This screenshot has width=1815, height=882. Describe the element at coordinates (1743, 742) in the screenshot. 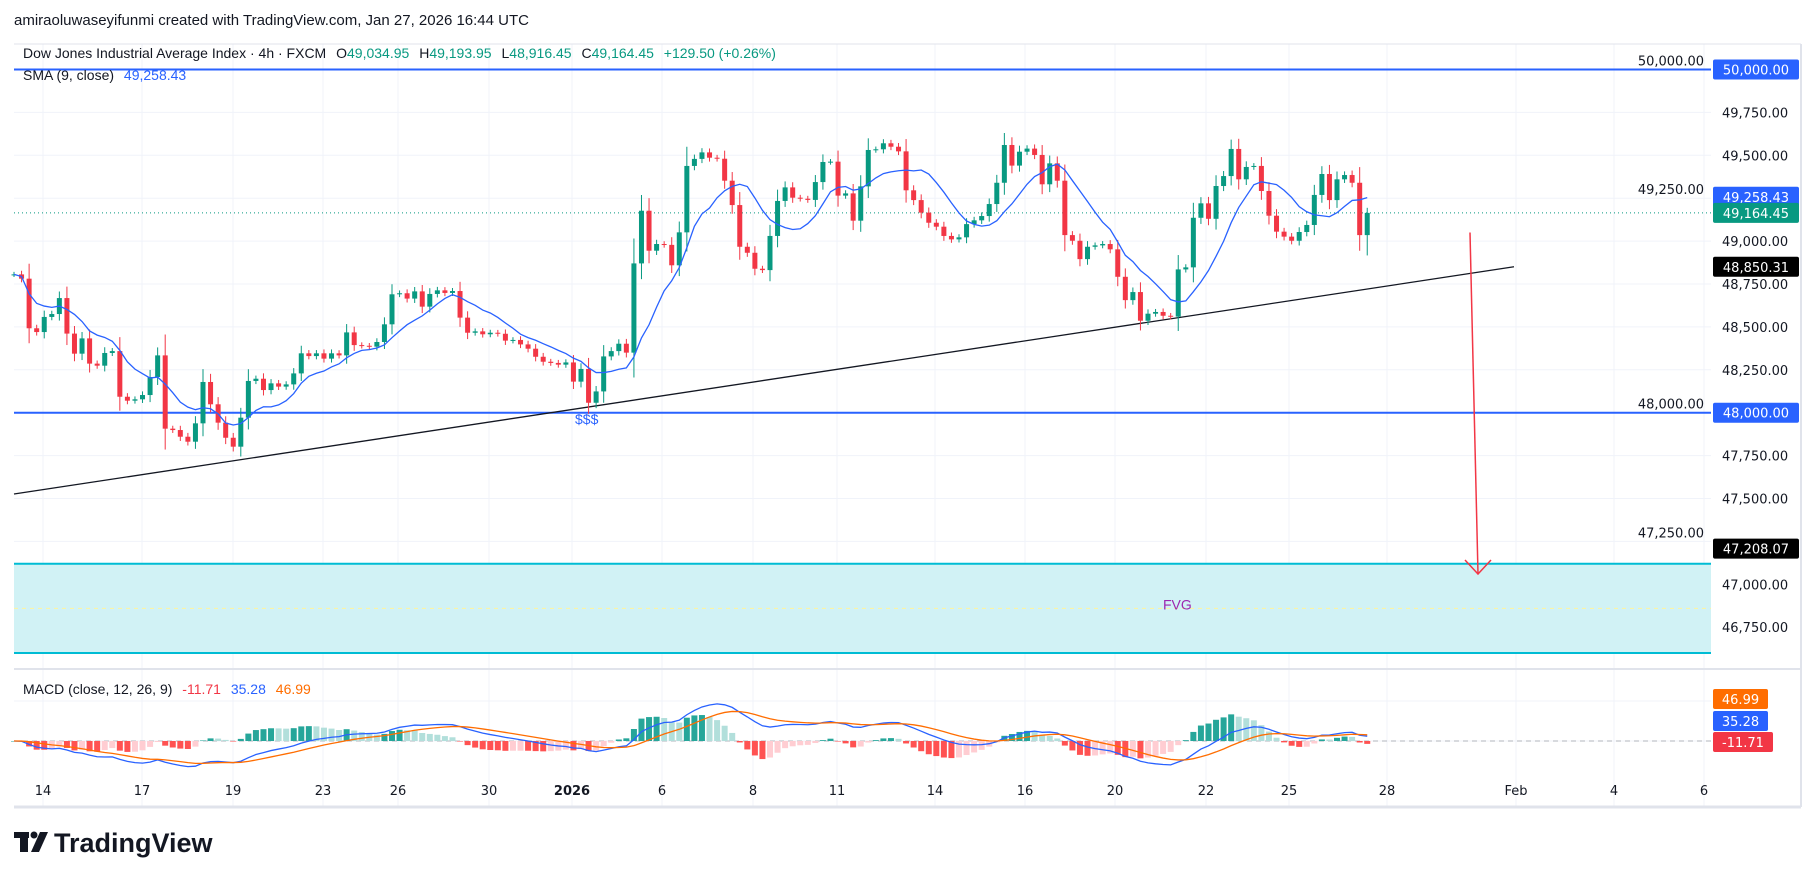

I see `macd-badge` at that location.